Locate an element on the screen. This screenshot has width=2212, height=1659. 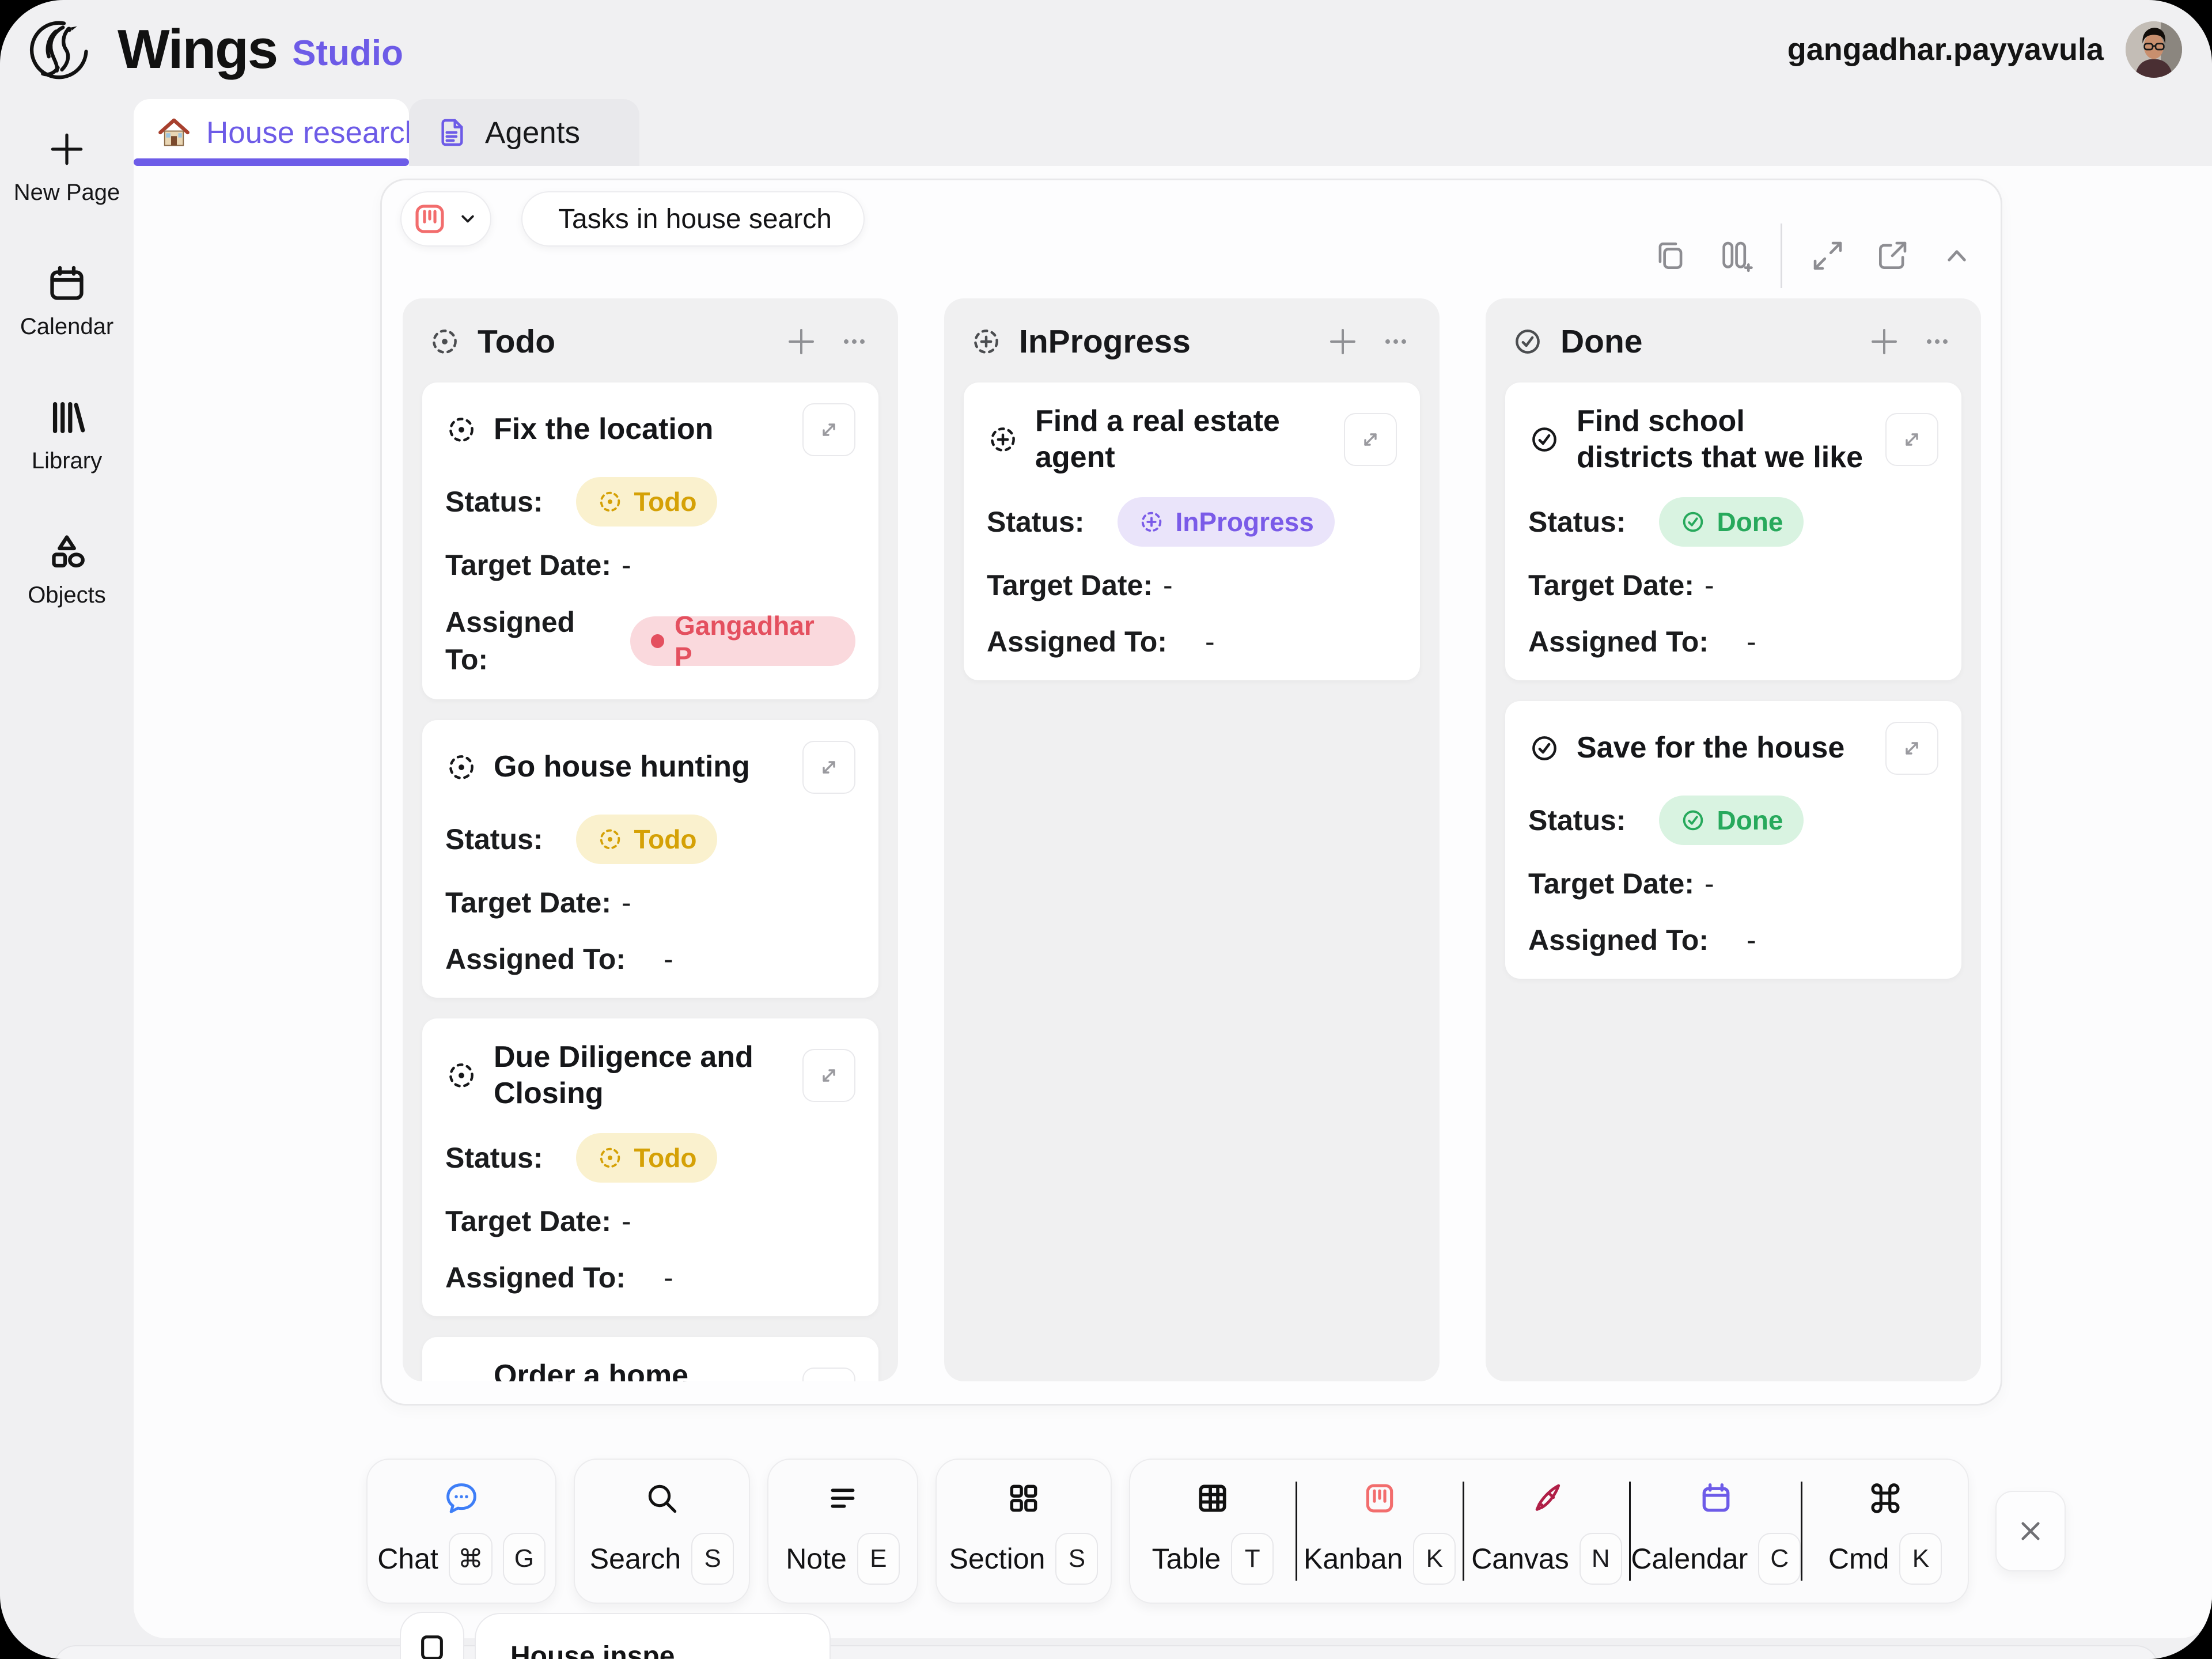
sidebar-item-label: Objects is located at coordinates (67, 595).